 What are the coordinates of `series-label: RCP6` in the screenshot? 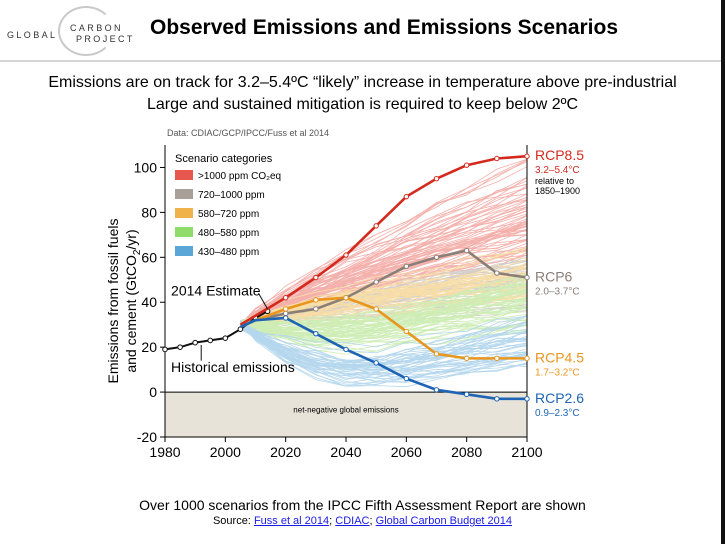 It's located at (554, 277).